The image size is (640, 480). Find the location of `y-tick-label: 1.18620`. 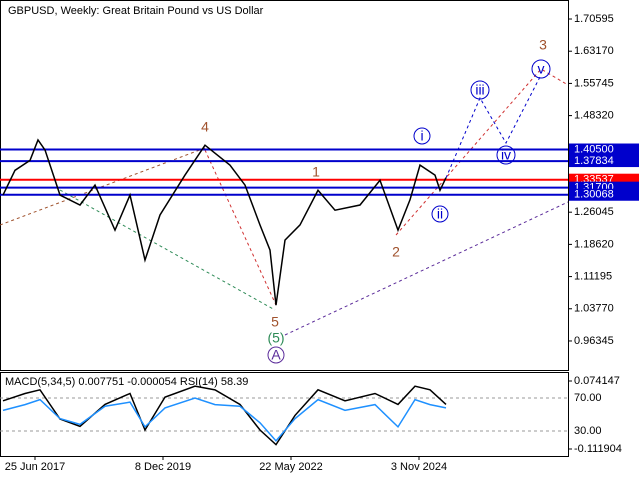

y-tick-label: 1.18620 is located at coordinates (594, 244).